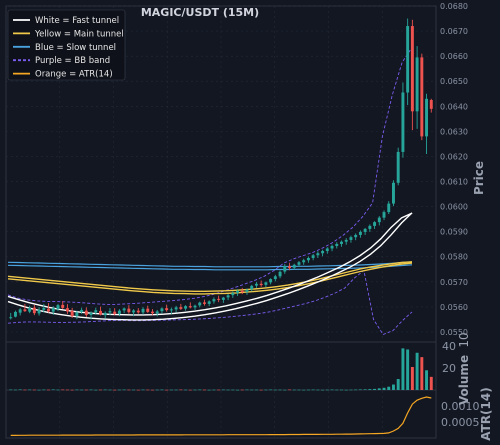  What do you see at coordinates (464, 339) in the screenshot?
I see `volume-exponent-label: 10` at bounding box center [464, 339].